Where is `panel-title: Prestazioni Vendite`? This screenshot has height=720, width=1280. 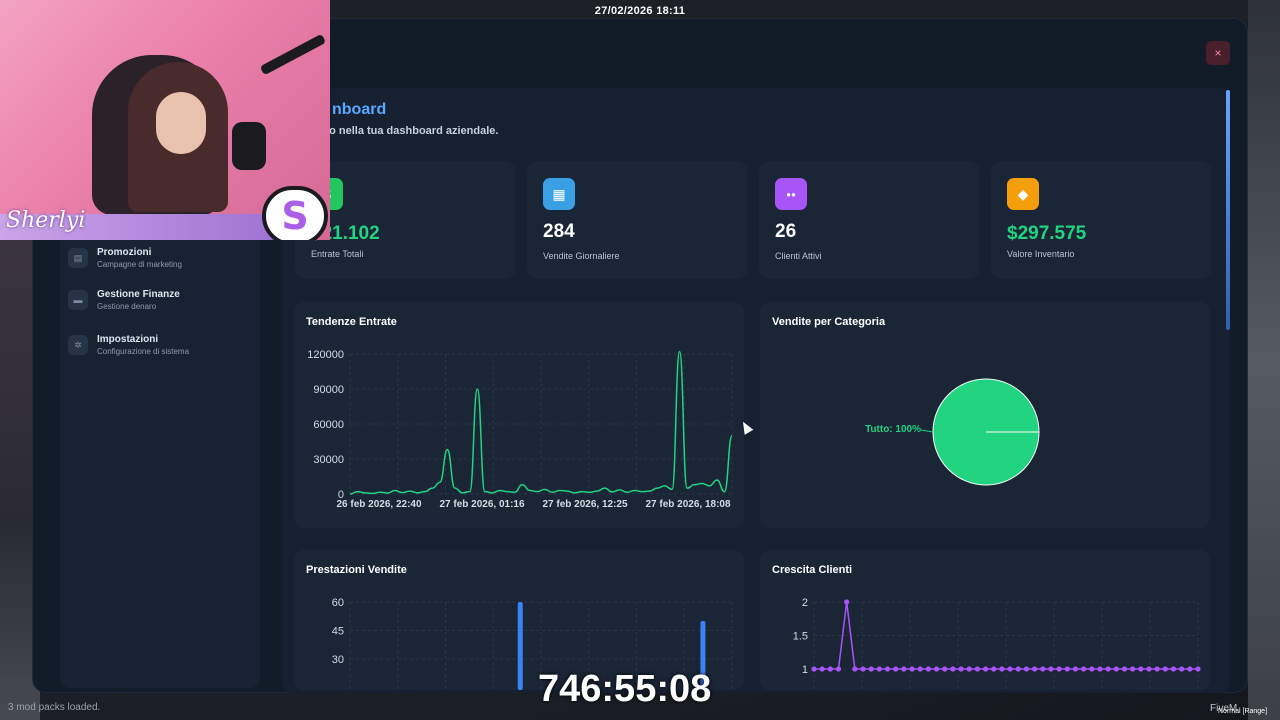 panel-title: Prestazioni Vendite is located at coordinates (356, 570).